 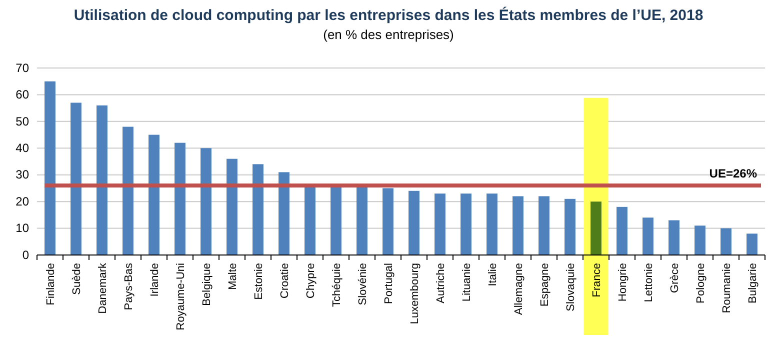 I want to click on x-tick-label: Suède, so click(x=77, y=279).